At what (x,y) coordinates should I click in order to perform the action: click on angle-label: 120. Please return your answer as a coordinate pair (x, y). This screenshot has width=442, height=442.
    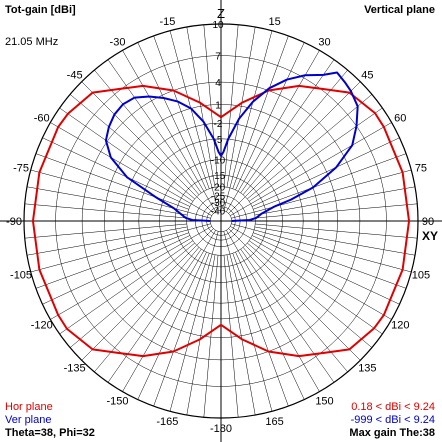
    Looking at the image, I should click on (400, 326).